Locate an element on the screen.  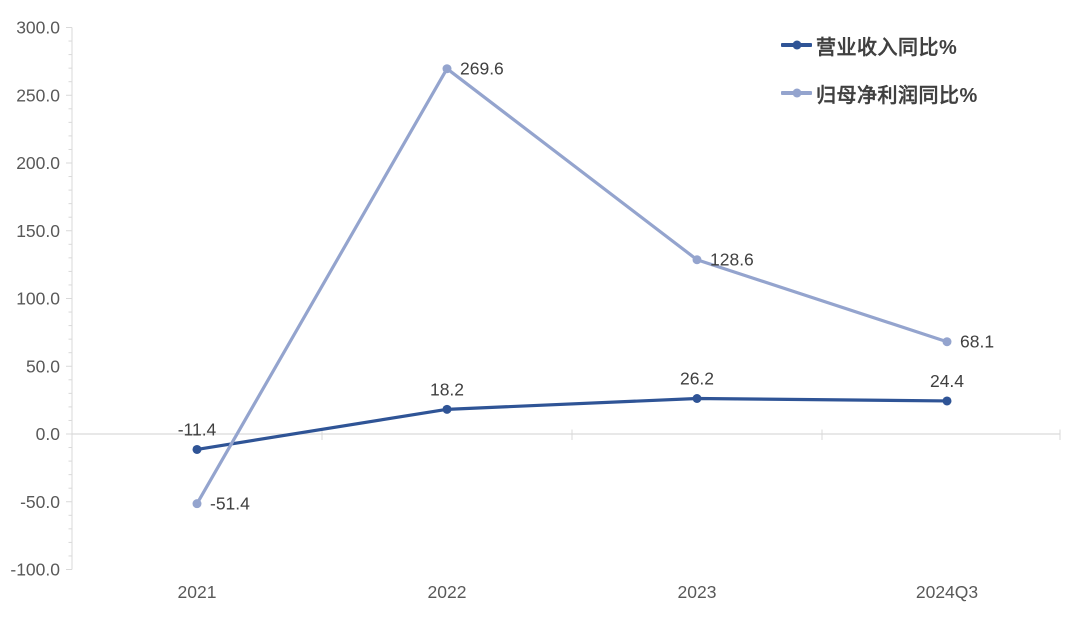
legend-label: 归母净利润同比% is located at coordinates (897, 95).